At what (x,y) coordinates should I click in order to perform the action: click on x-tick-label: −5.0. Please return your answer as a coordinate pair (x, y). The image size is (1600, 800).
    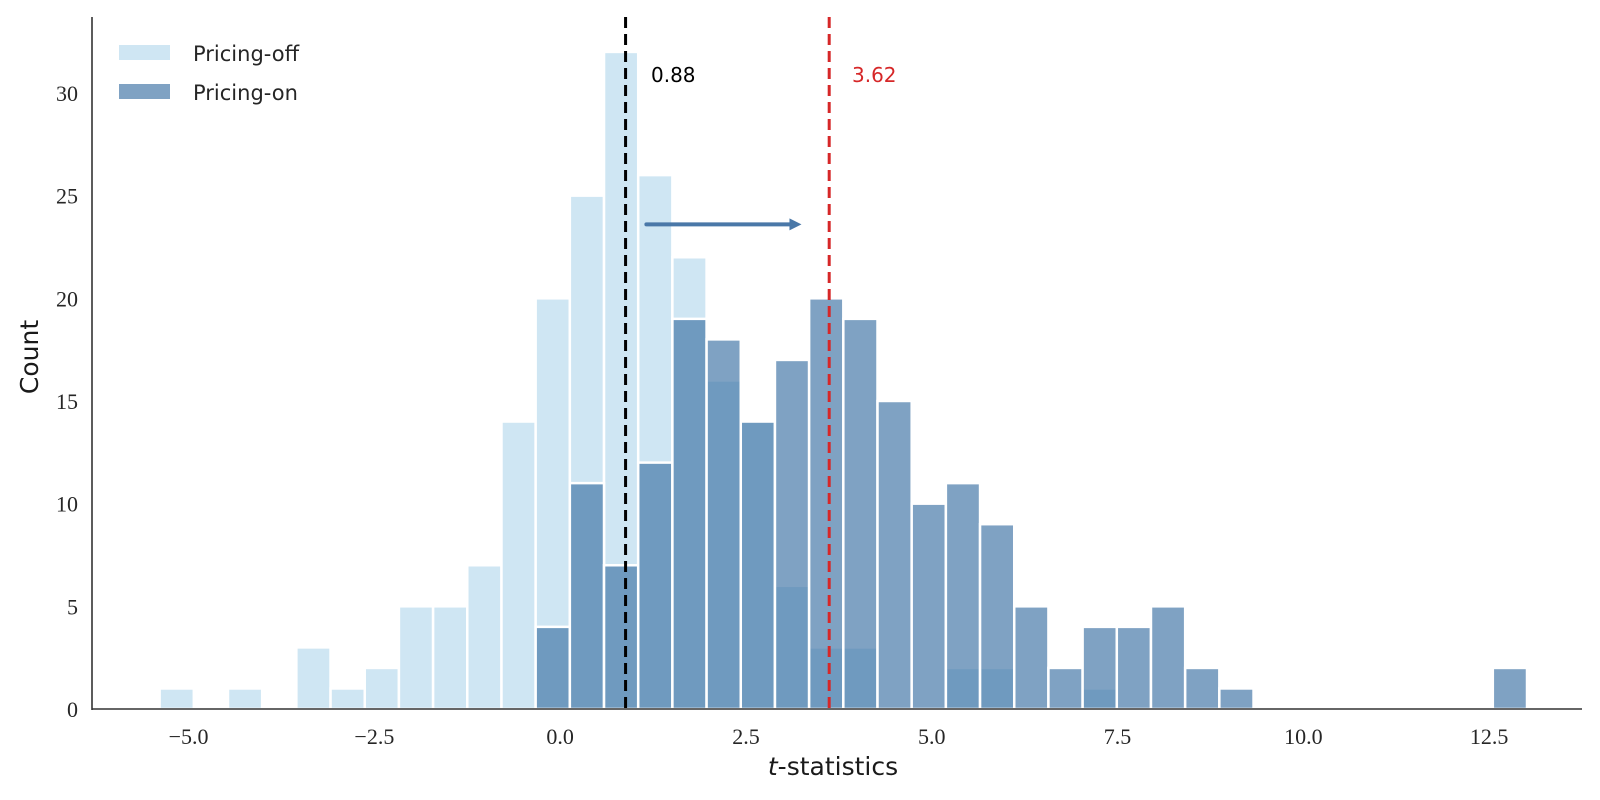
    Looking at the image, I should click on (189, 736).